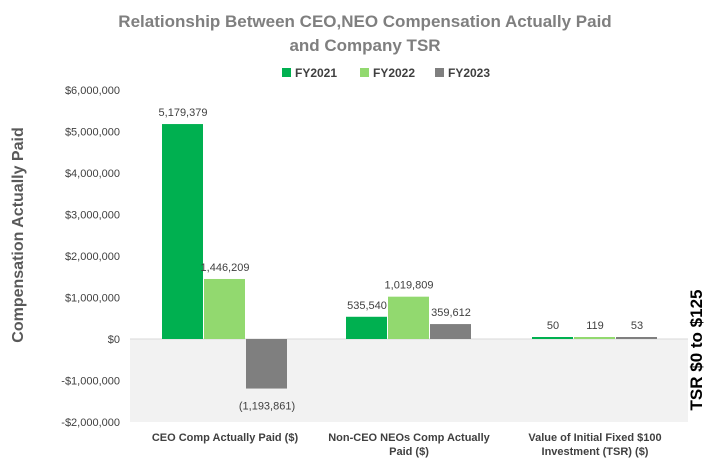  I want to click on bar-fy2021-cat2, so click(366, 327).